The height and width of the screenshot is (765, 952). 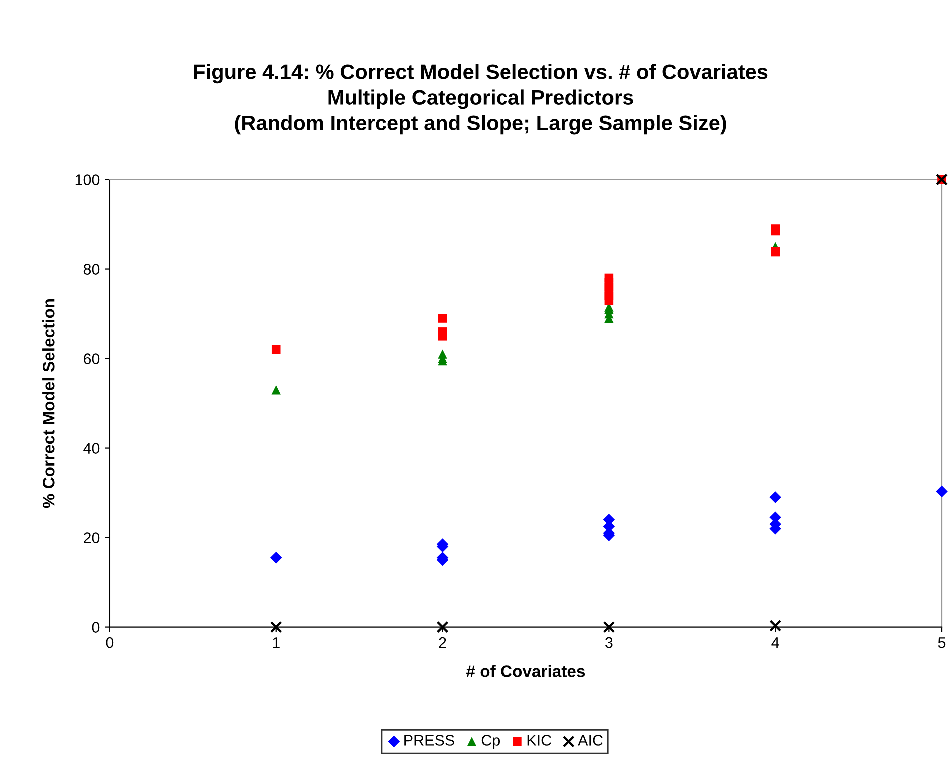 I want to click on y-axis-title: % Correct Model Selection, so click(x=48, y=403).